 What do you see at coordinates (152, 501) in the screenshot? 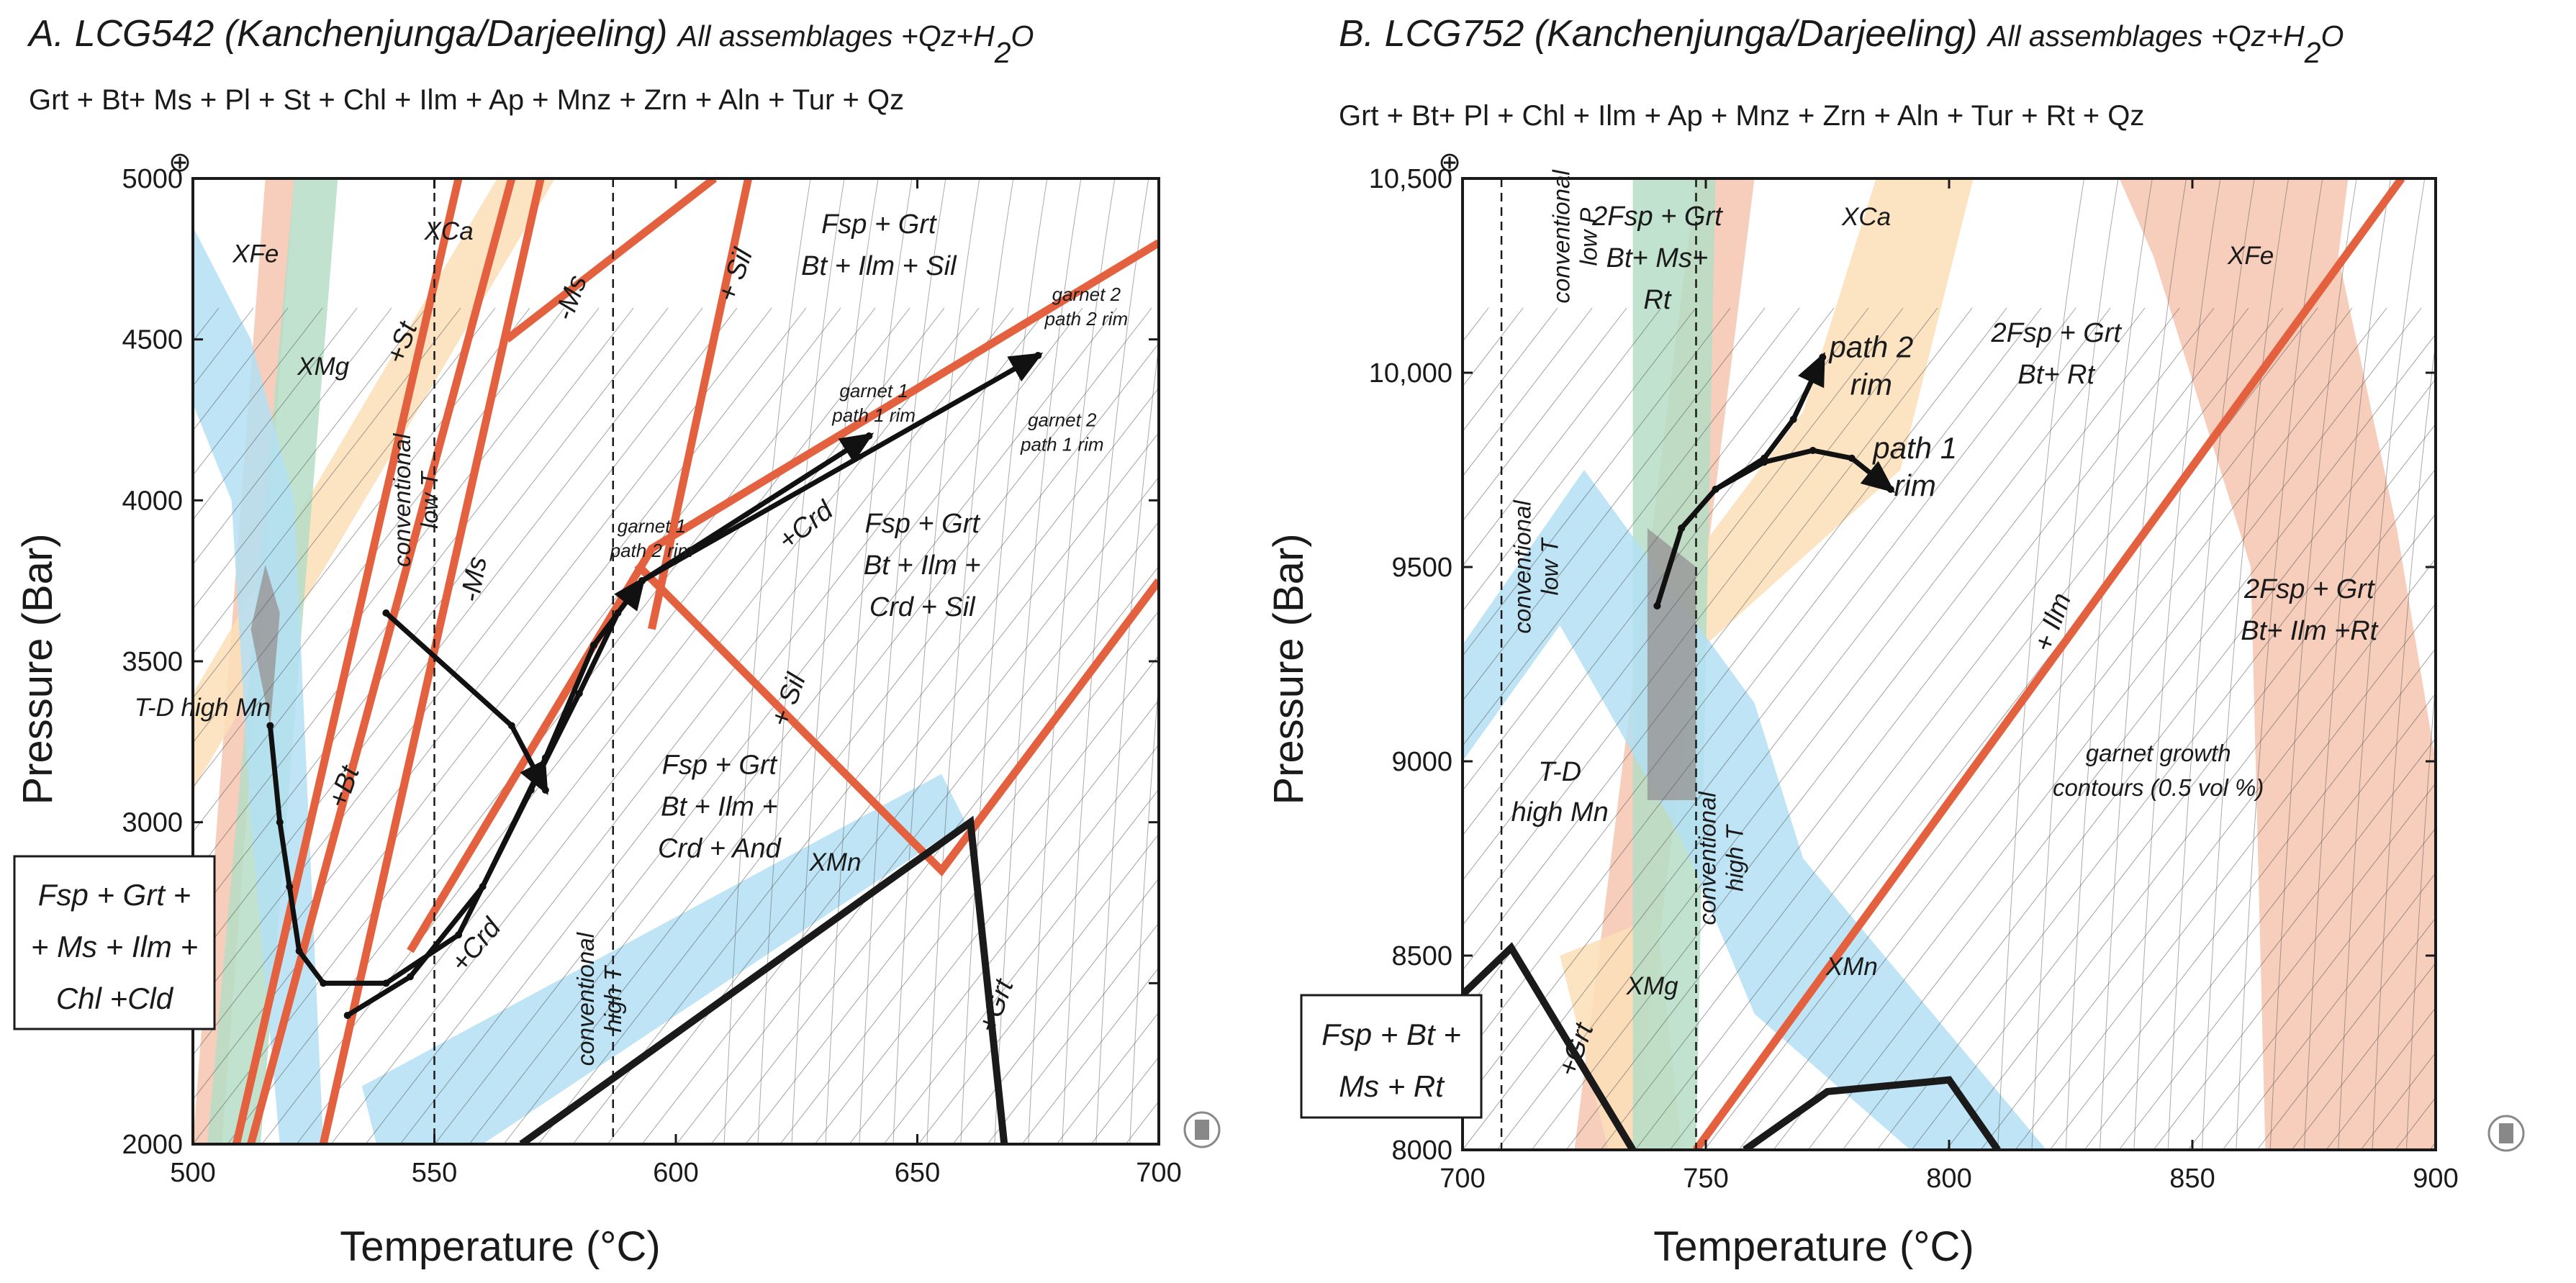
I see `panel-a-ytick-label-4: 4000` at bounding box center [152, 501].